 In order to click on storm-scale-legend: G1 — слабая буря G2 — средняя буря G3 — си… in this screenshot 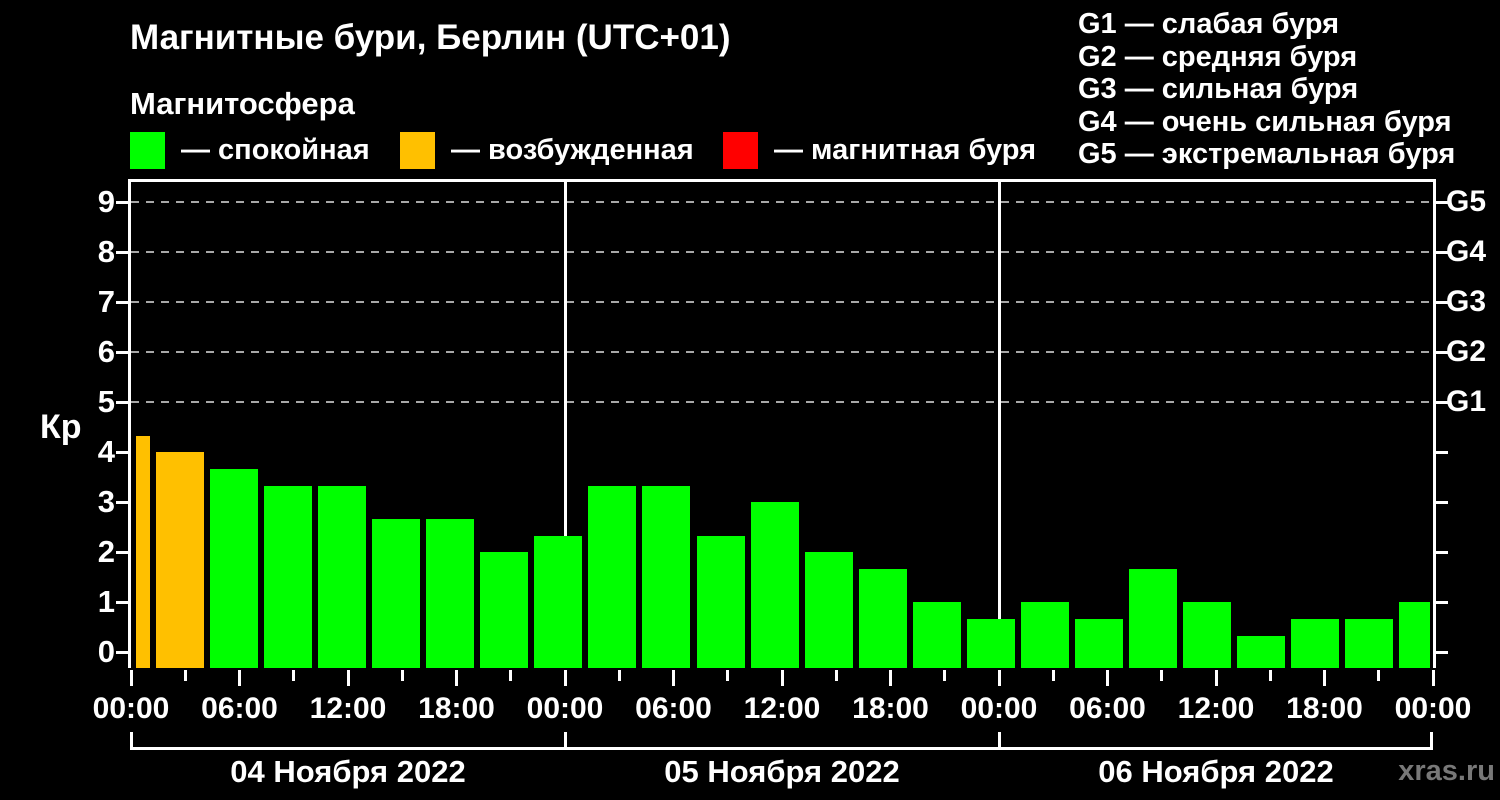, I will do `click(1266, 89)`.